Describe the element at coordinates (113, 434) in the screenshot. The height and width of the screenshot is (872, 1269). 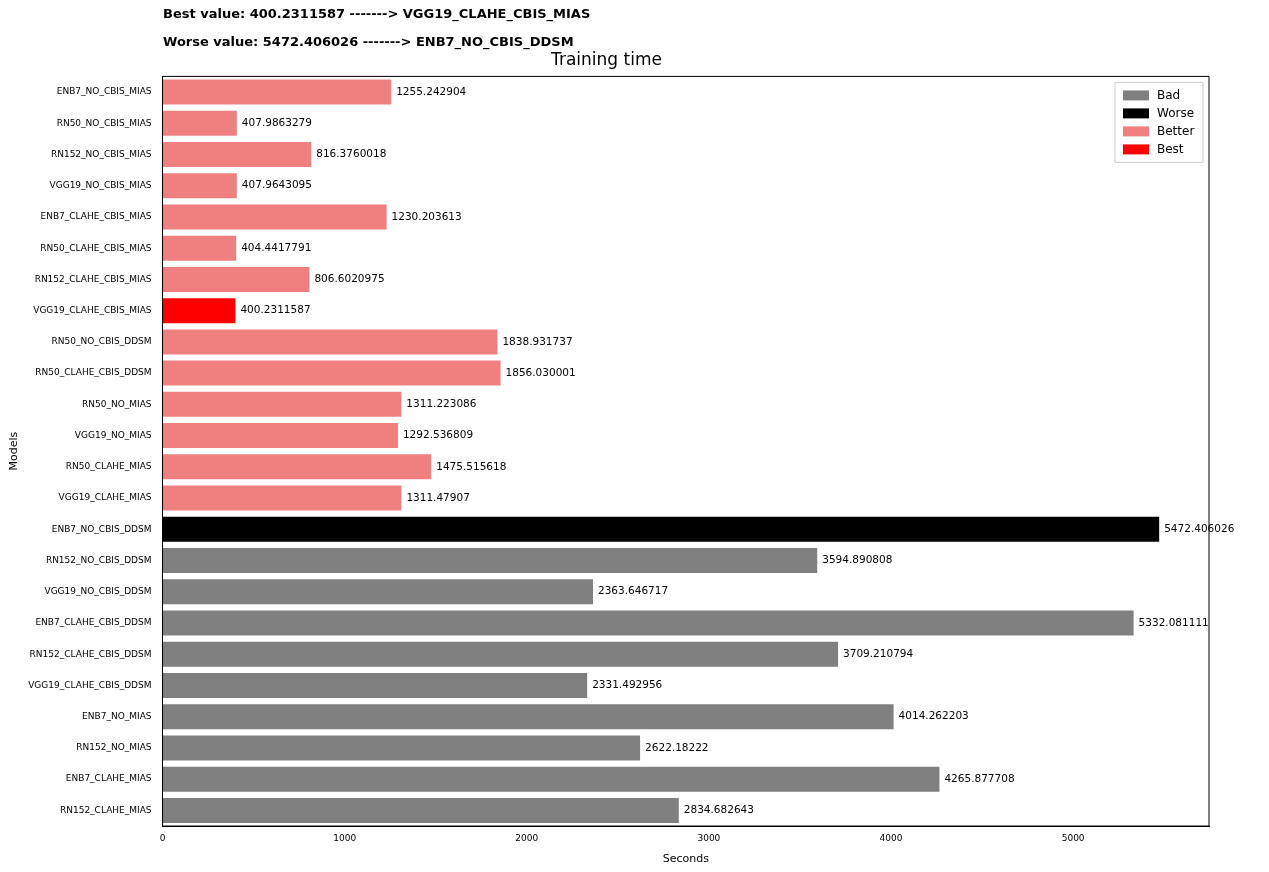
I see `y-tick-label: VGG19_NO_MIAS` at that location.